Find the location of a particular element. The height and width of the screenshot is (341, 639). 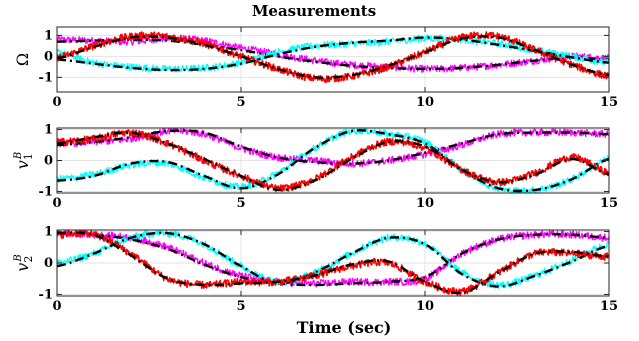

y-axis-label: Ω is located at coordinates (22, 59).